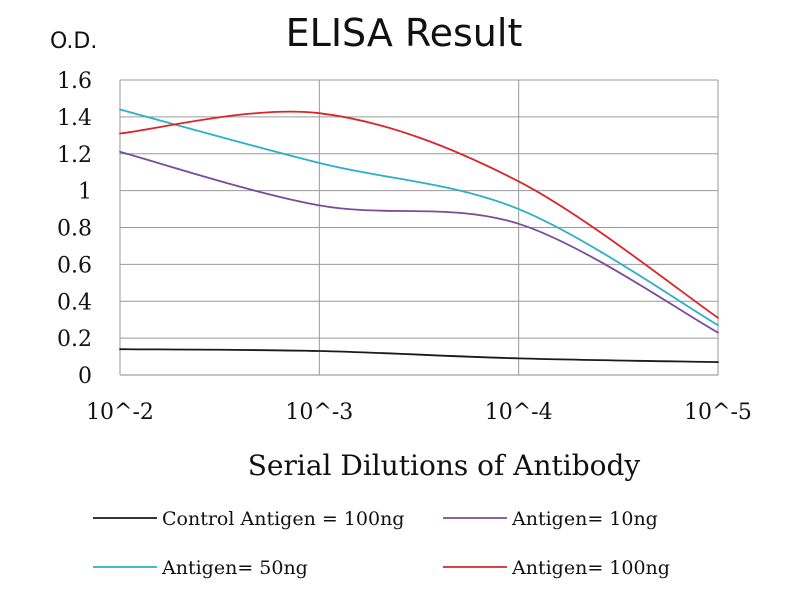 The width and height of the screenshot is (800, 605). What do you see at coordinates (85, 376) in the screenshot?
I see `y-tick-label: 0` at bounding box center [85, 376].